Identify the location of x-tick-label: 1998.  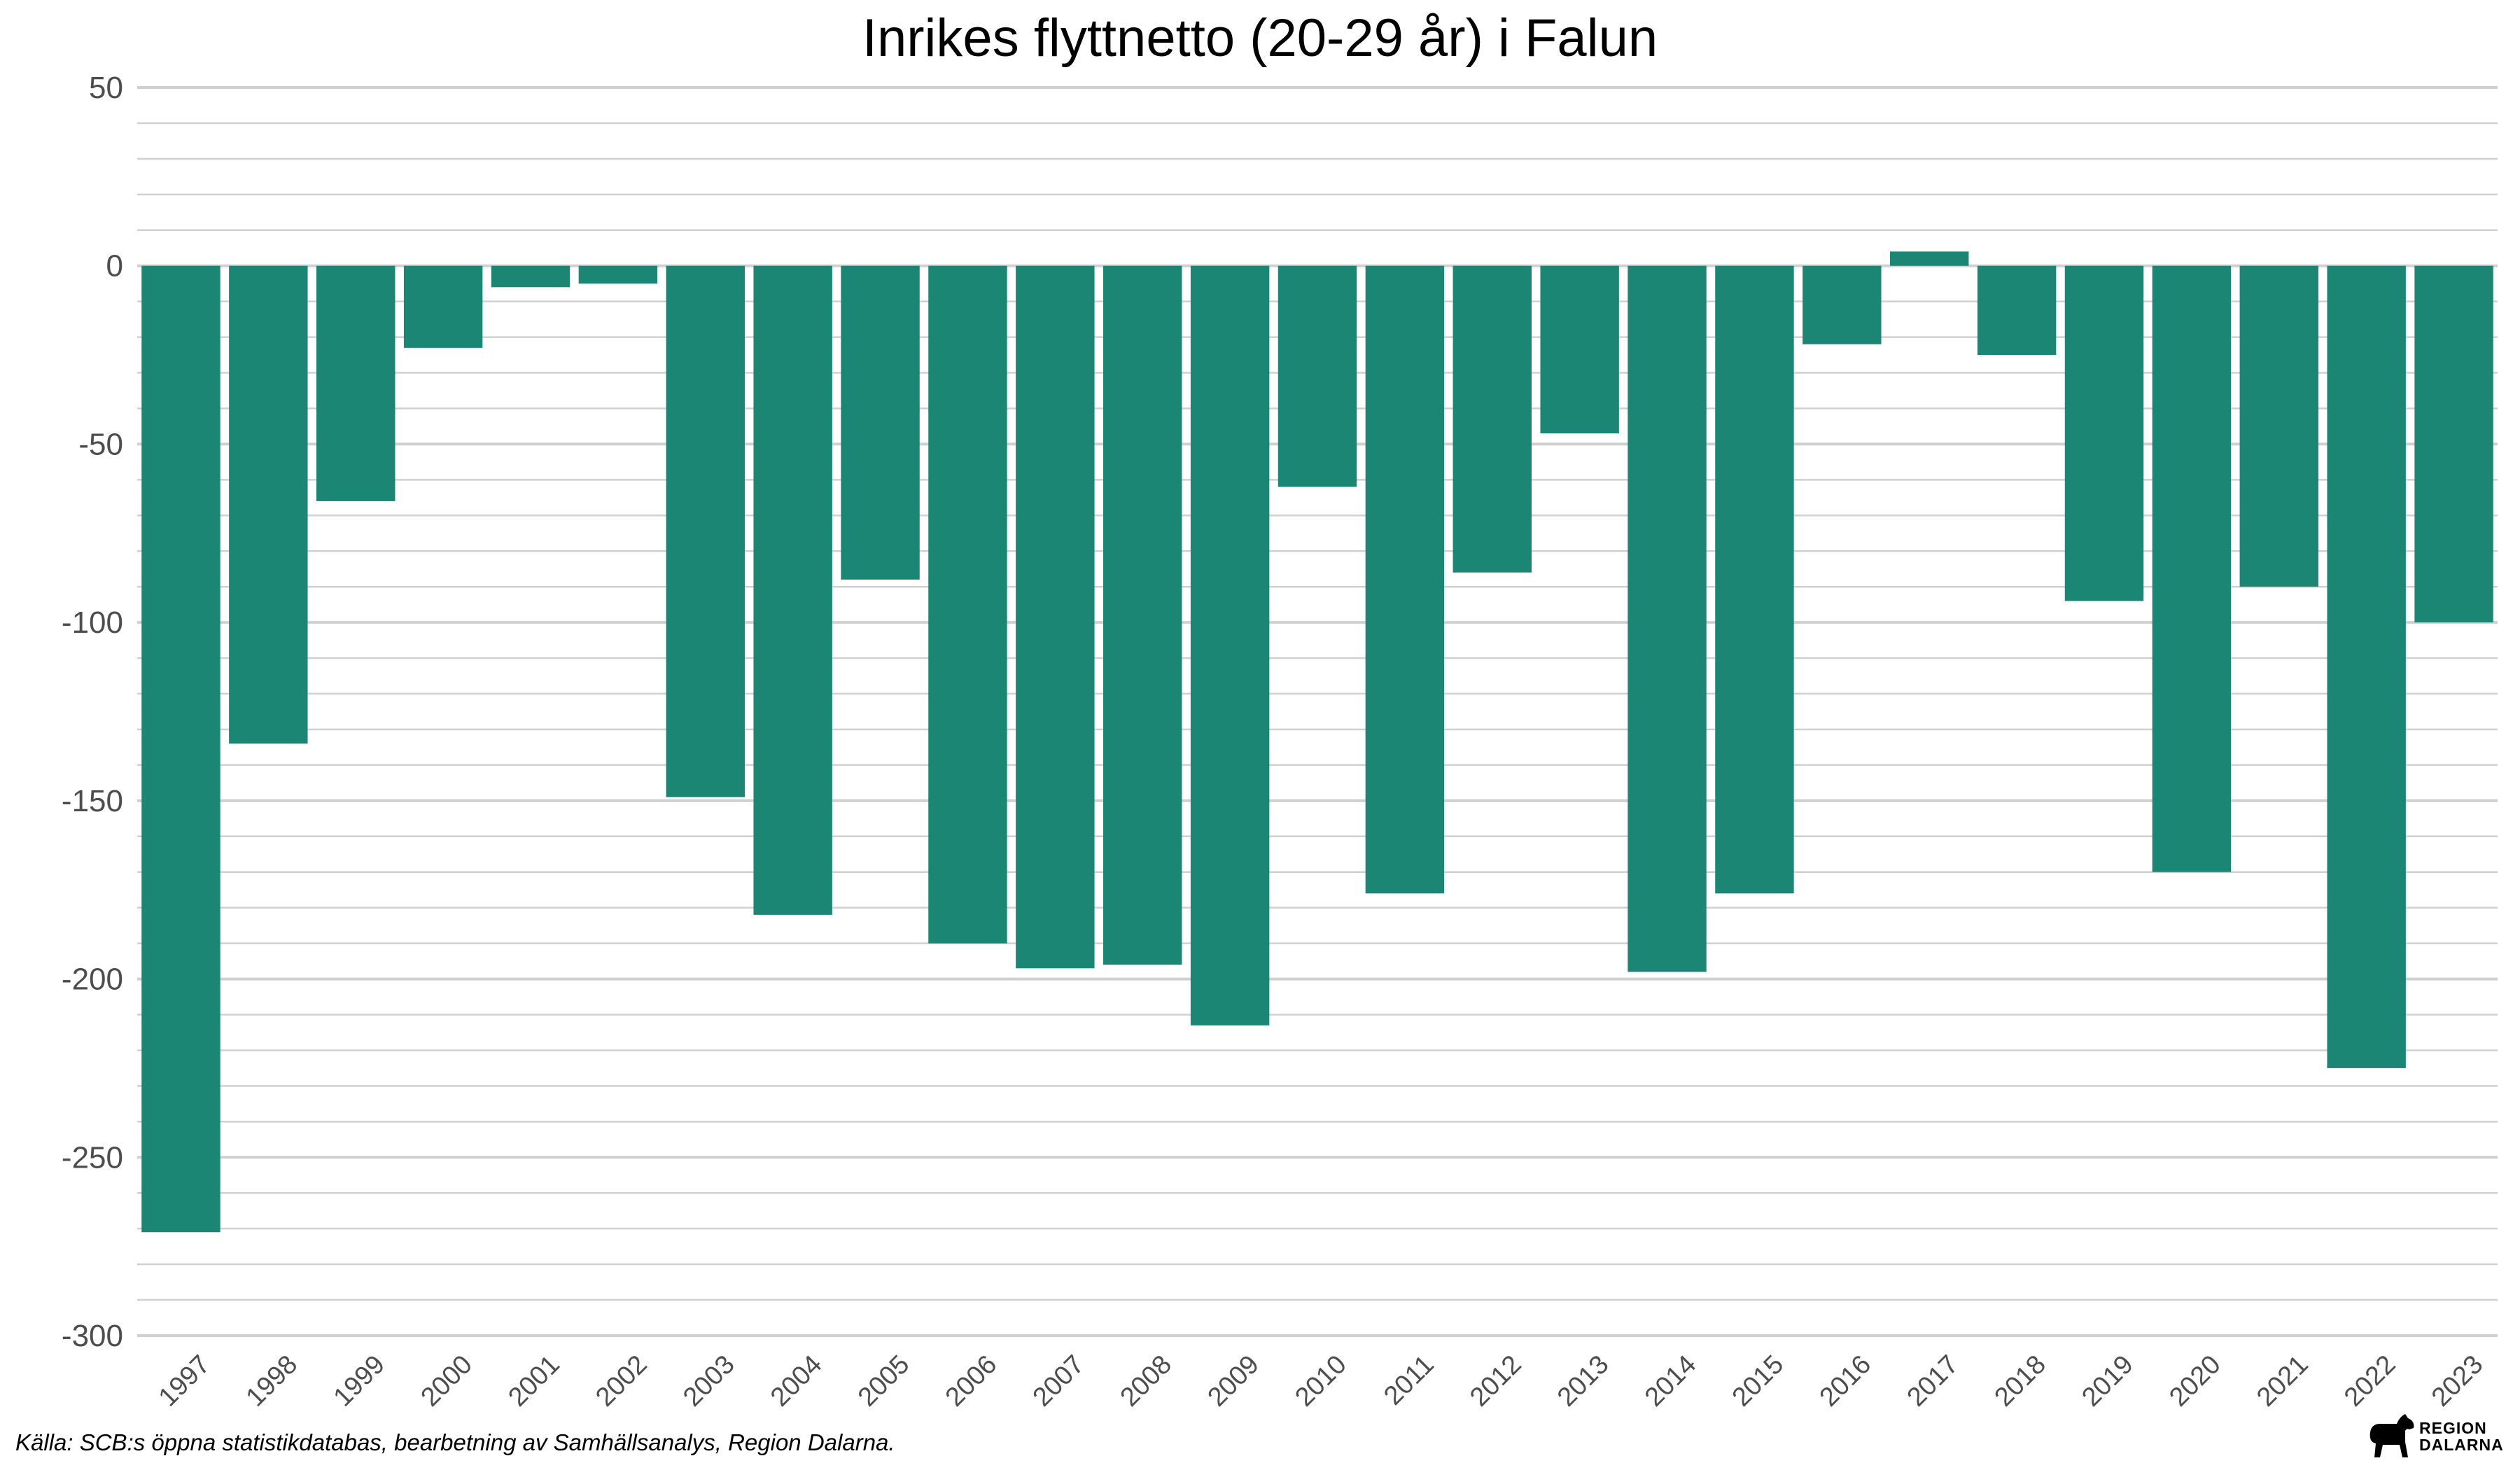
(272, 1381).